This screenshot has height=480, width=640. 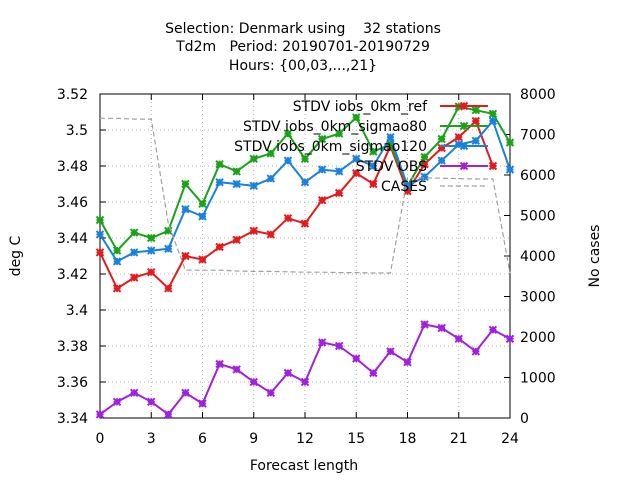 What do you see at coordinates (538, 95) in the screenshot?
I see `y2-tick-label: 8000` at bounding box center [538, 95].